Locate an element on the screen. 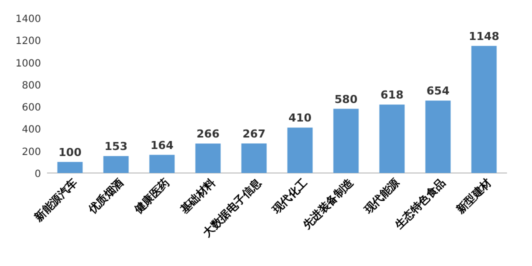 This screenshot has width=532, height=266. data-label: 618 is located at coordinates (392, 95).